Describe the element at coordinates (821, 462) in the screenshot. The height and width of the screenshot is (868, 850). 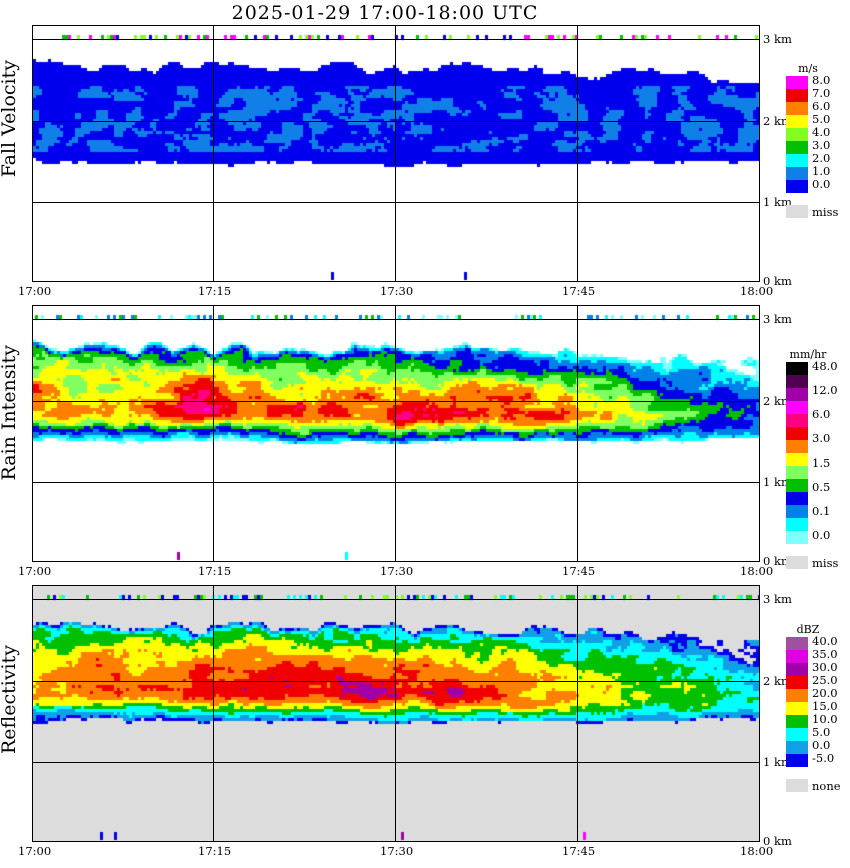
I see `colorbar-tick-label: 1.5` at that location.